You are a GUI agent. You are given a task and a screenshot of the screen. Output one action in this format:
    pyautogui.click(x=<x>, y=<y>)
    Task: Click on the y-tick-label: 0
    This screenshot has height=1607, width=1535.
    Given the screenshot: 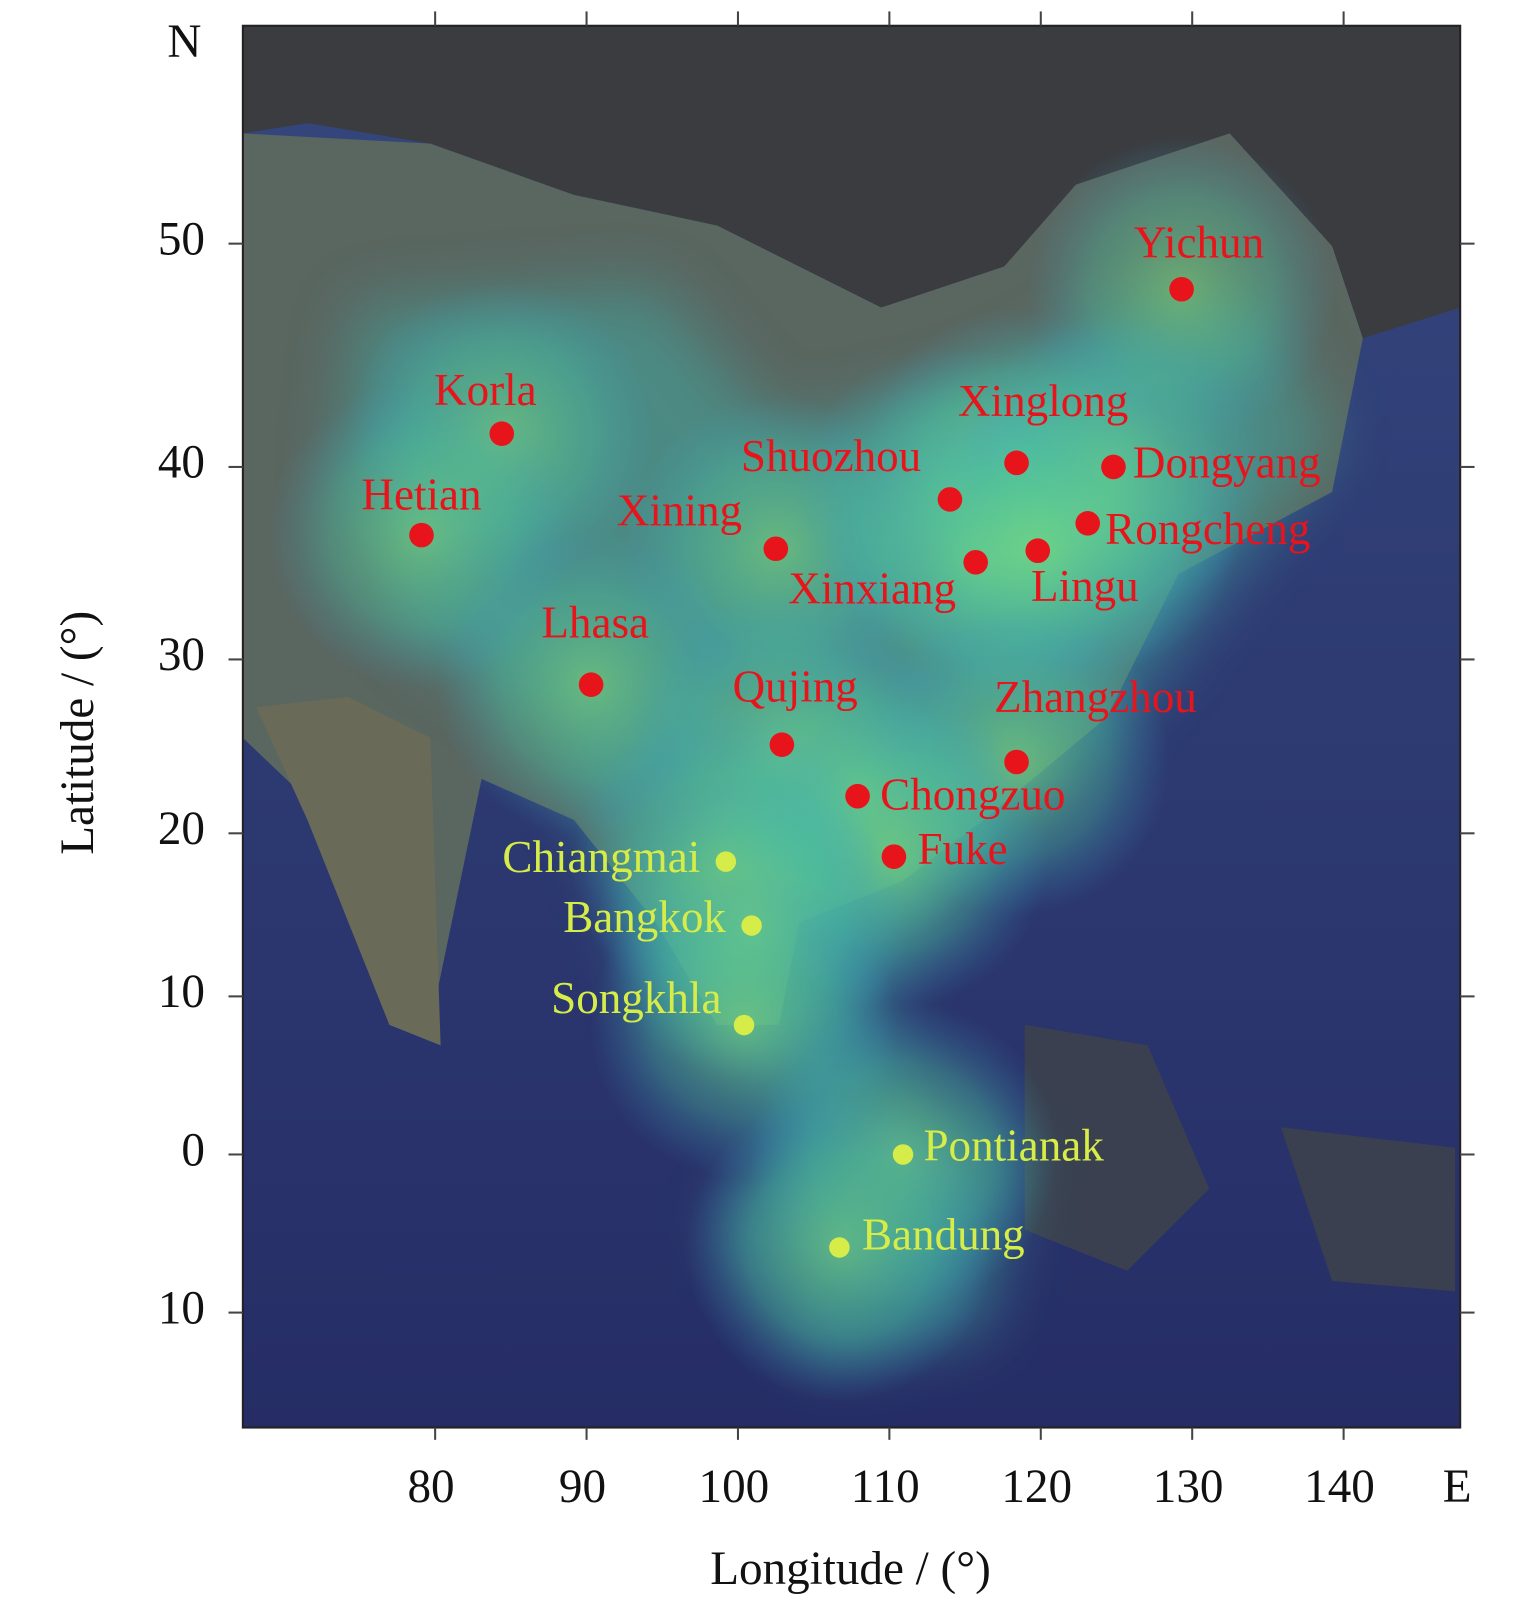 What is the action you would take?
    pyautogui.click(x=193, y=1150)
    